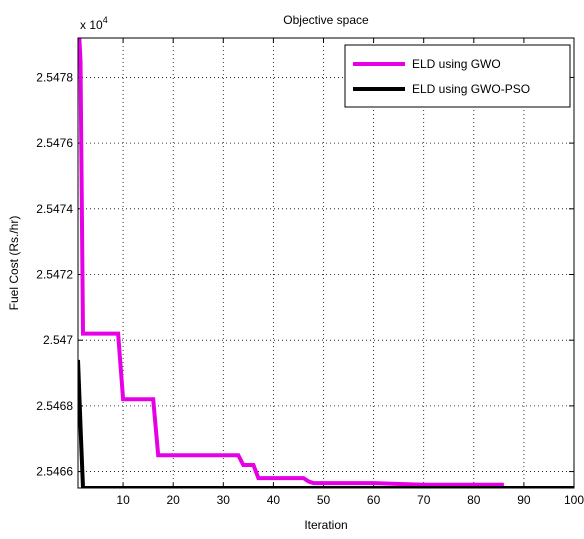 The width and height of the screenshot is (584, 539). Describe the element at coordinates (471, 89) in the screenshot. I see `legend-label-gwo-pso: ELD using GWO-PSO` at that location.